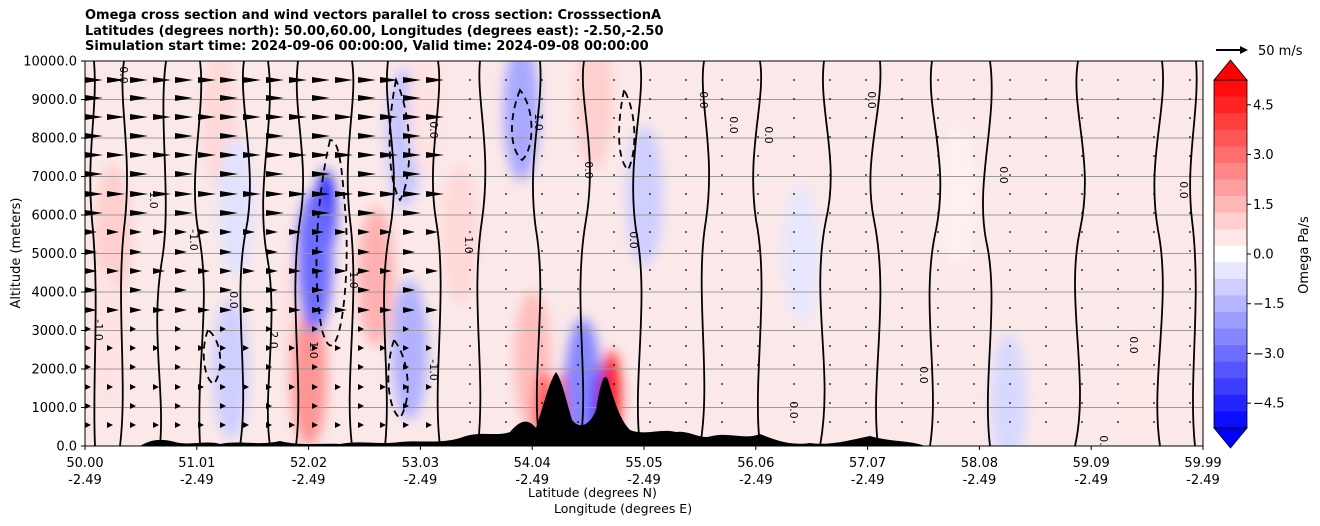 This screenshot has width=1320, height=526. I want to click on x-tick-label-lat: 58.08, so click(979, 463).